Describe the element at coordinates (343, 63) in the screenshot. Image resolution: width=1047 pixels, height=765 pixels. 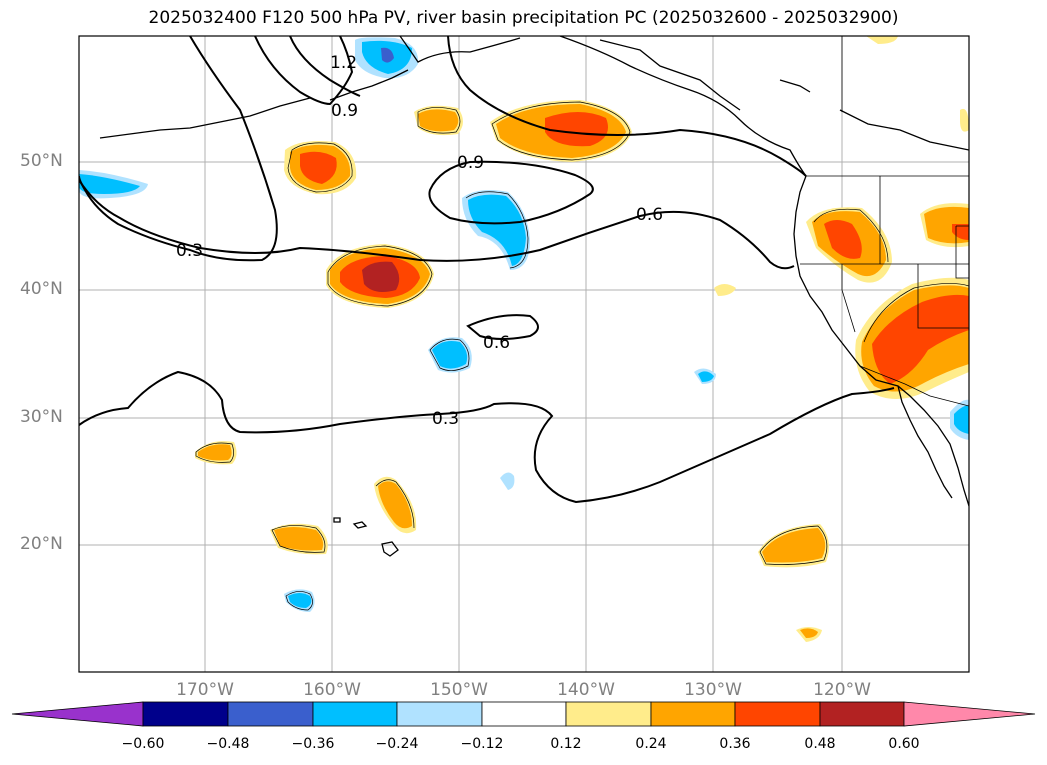
I see `contour-label-1: 1.2` at that location.